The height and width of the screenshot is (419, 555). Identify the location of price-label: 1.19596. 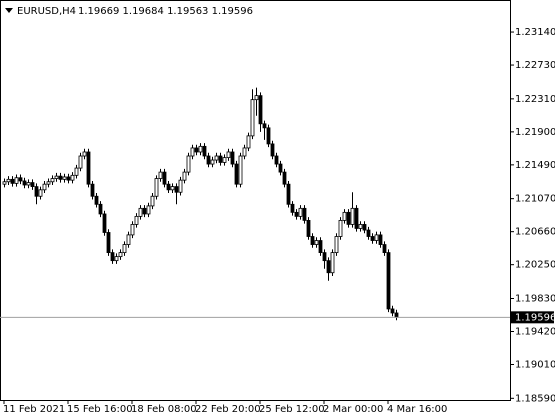
(535, 317).